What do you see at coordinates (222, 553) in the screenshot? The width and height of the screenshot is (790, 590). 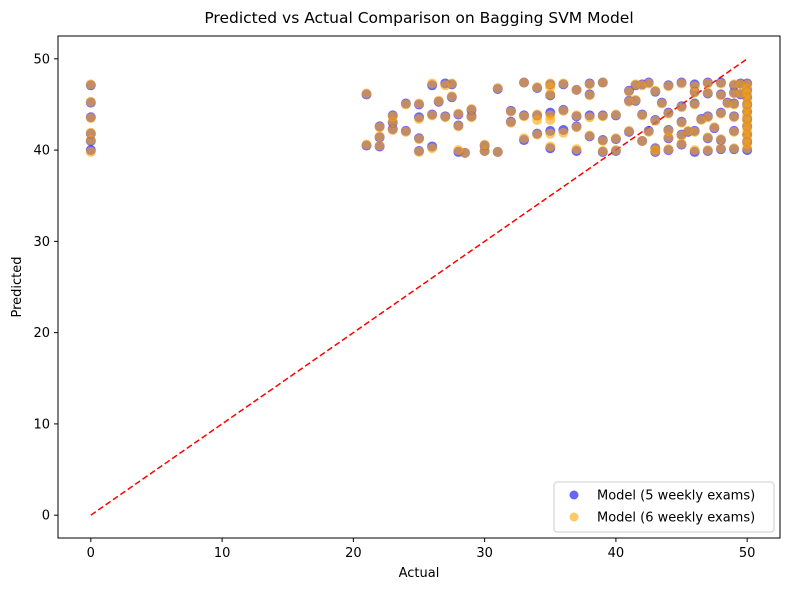 I see `x-tick-label: 10` at bounding box center [222, 553].